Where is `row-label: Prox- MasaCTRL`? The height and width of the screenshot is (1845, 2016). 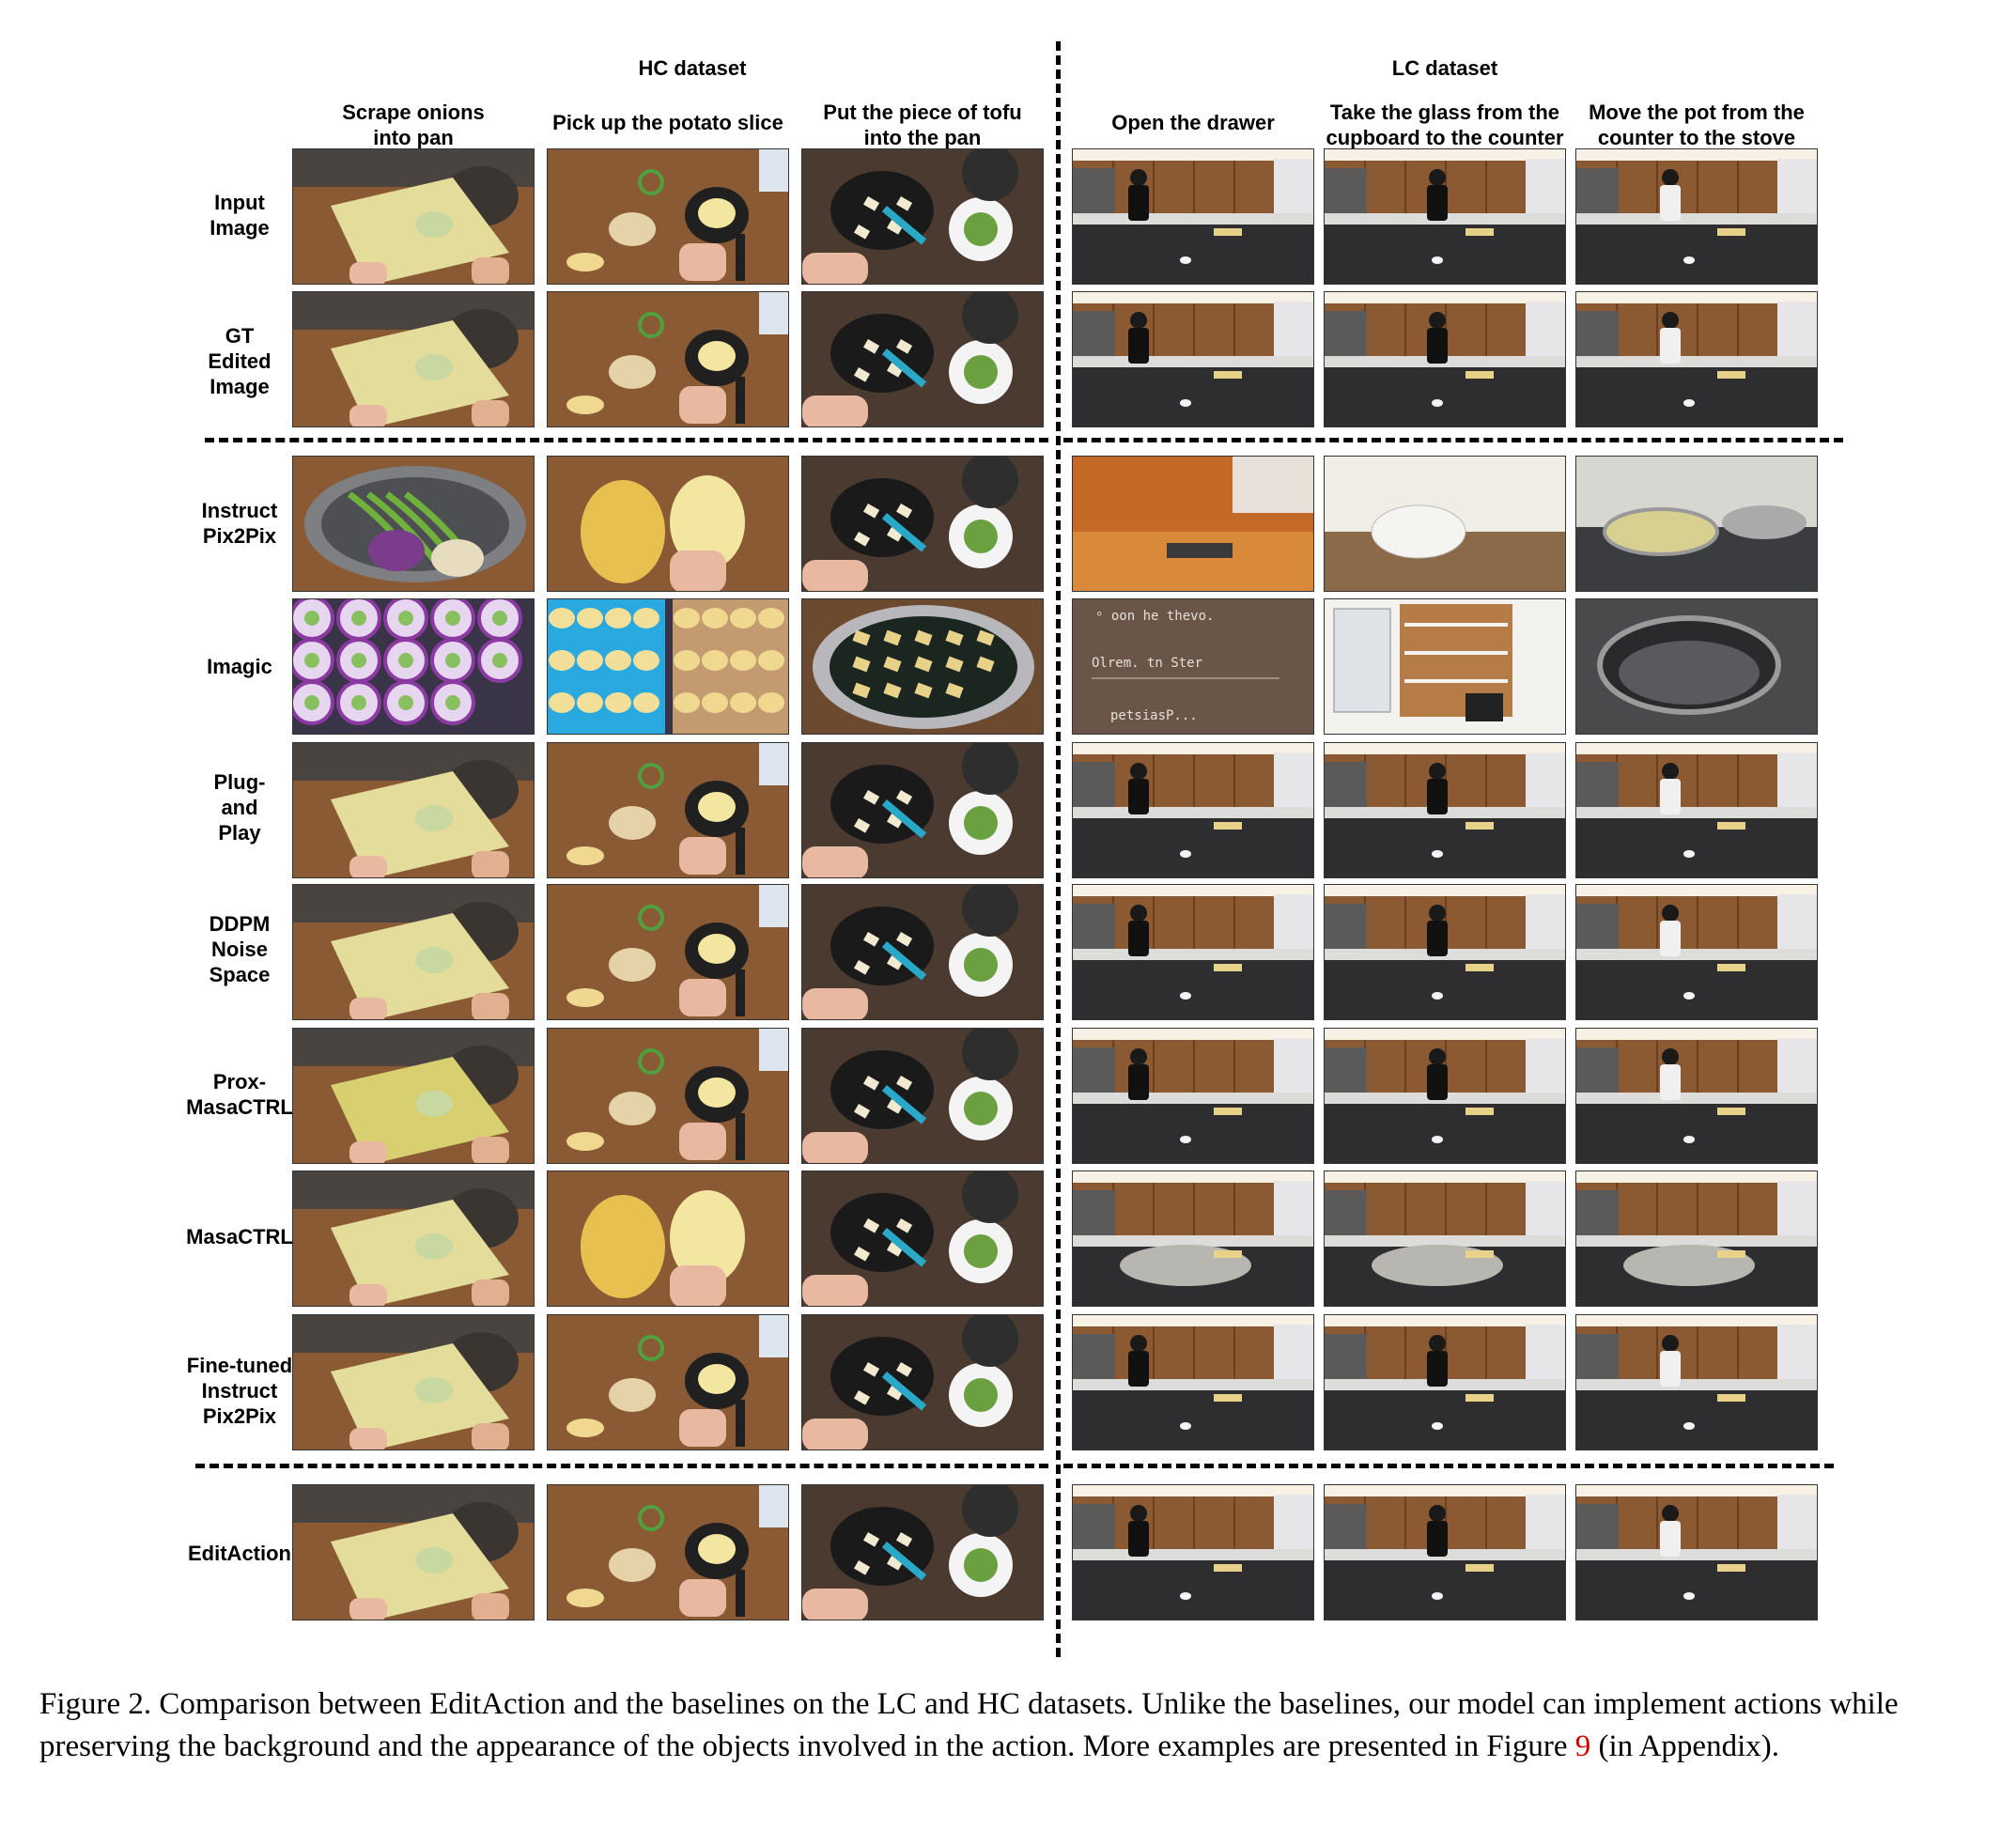
row-label: Prox- MasaCTRL is located at coordinates (239, 1094).